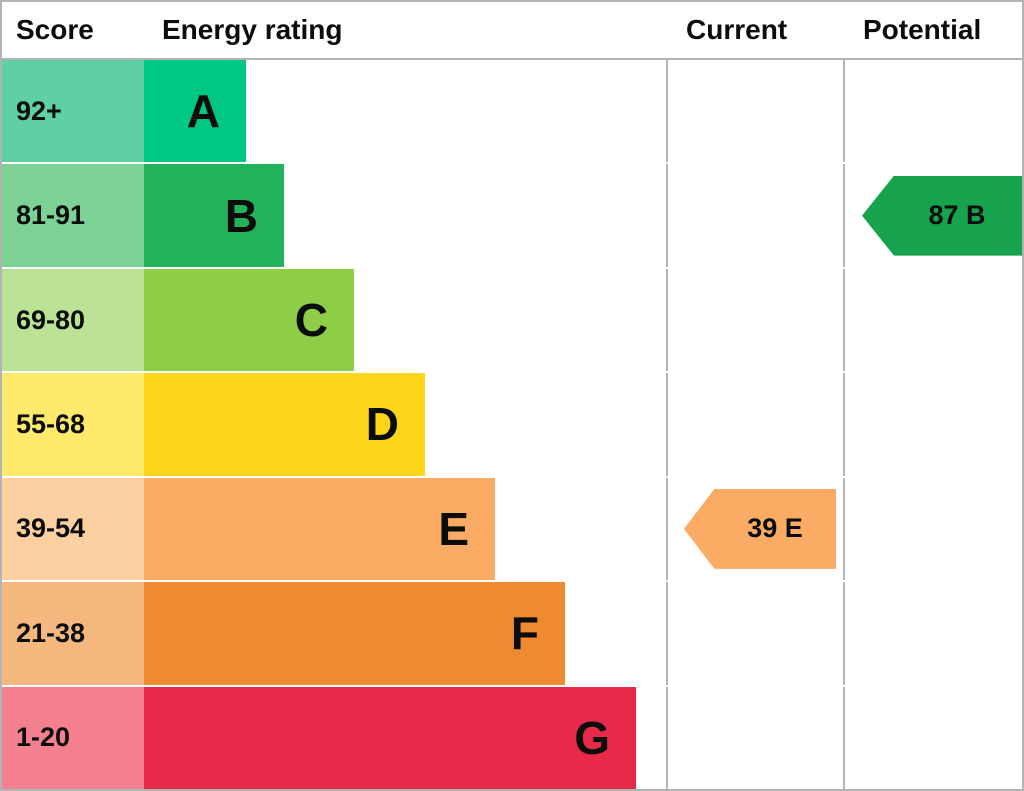 The width and height of the screenshot is (1024, 791). I want to click on score-range-c: 69-80, so click(73, 320).